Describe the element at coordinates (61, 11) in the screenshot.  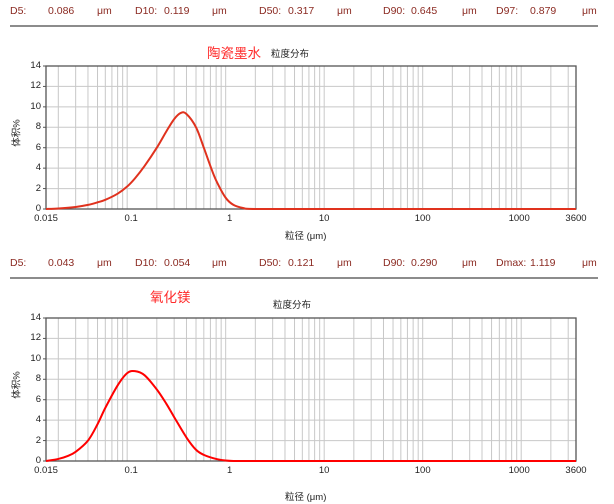
I see `stat-value: 0.086` at that location.